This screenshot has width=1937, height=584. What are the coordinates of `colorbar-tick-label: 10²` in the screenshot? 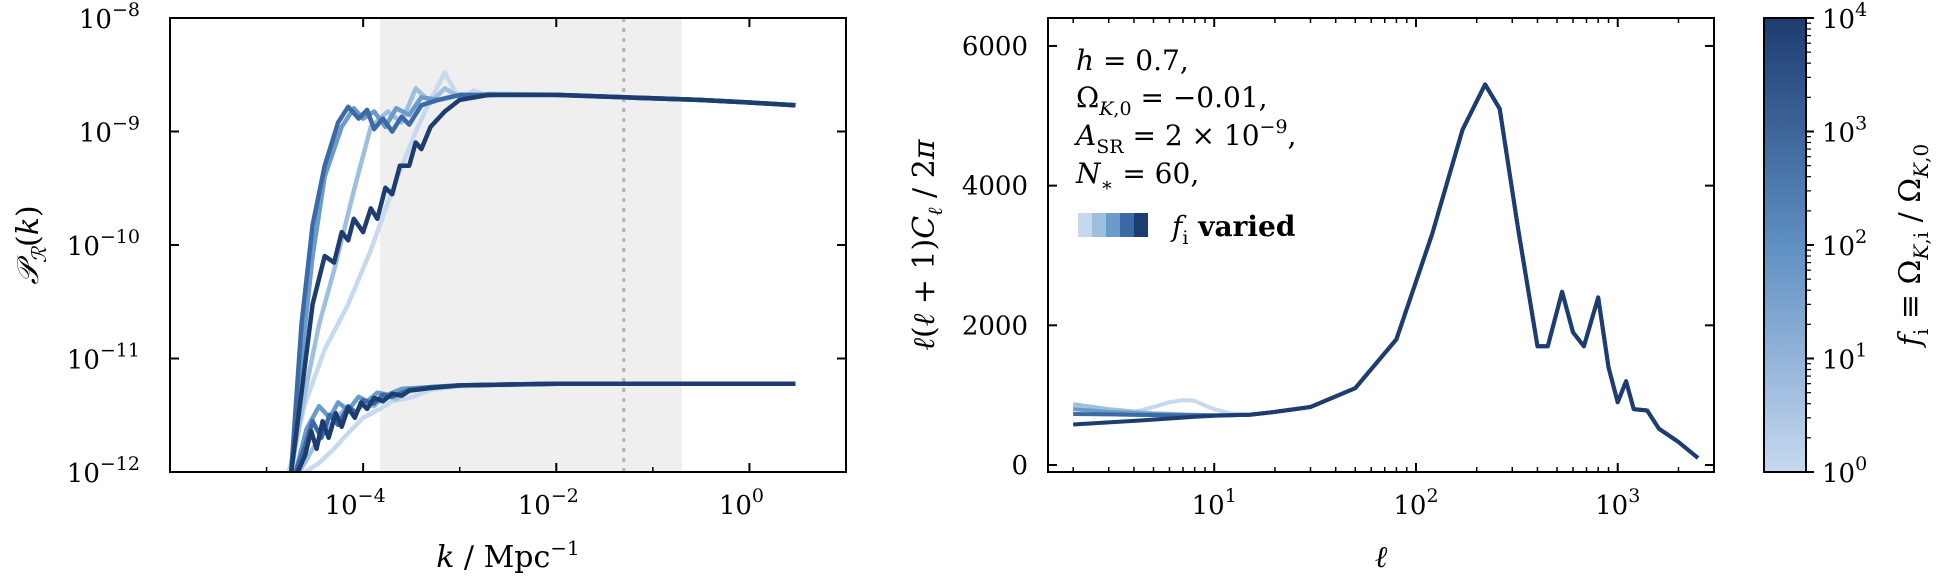 It's located at (1844, 244).